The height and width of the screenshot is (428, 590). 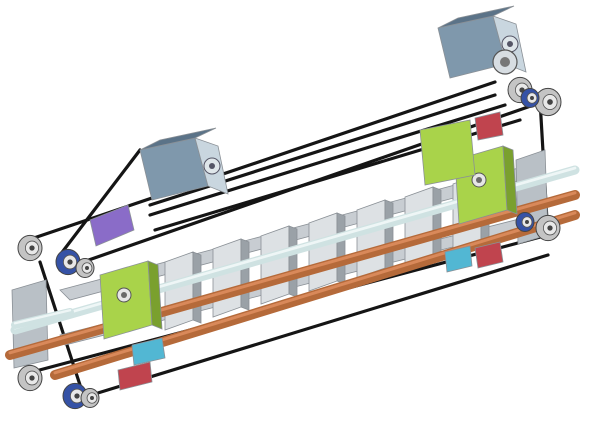 What do you see at coordinates (550, 228) in the screenshot?
I see `pulley-right-bottom-hub` at bounding box center [550, 228].